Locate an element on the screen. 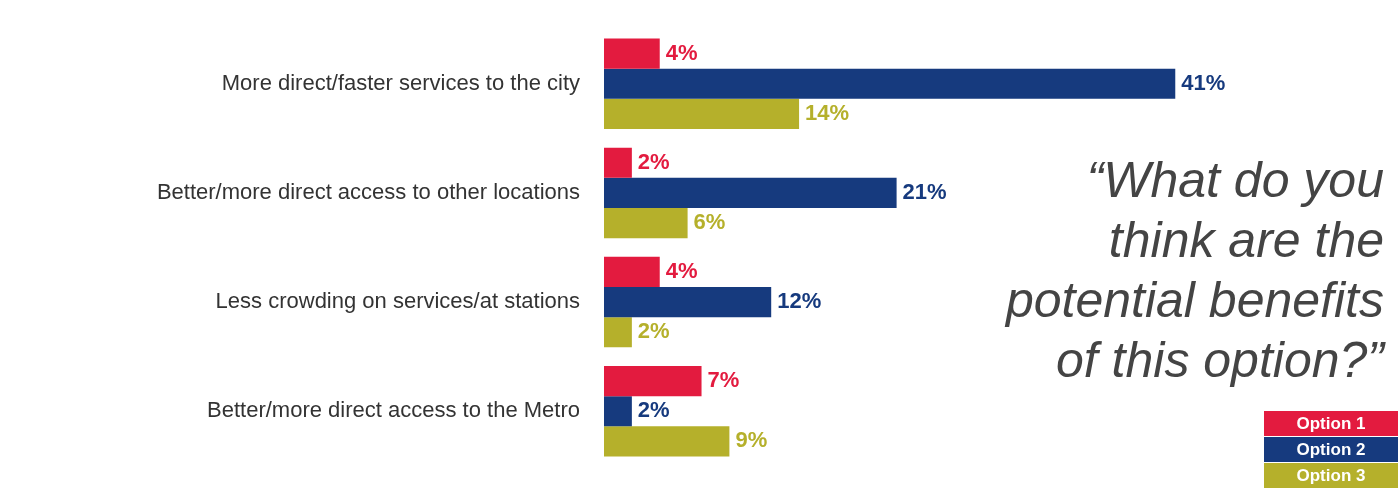 The width and height of the screenshot is (1398, 495). text: Option 3 is located at coordinates (1331, 475).